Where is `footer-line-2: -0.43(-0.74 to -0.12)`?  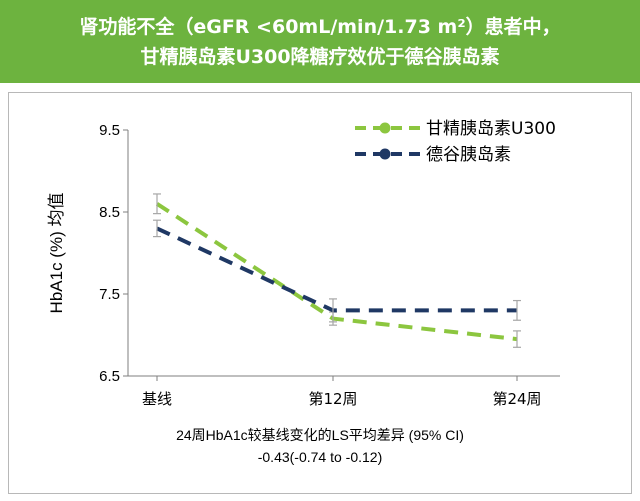
footer-line-2: -0.43(-0.74 to -0.12) is located at coordinates (320, 457).